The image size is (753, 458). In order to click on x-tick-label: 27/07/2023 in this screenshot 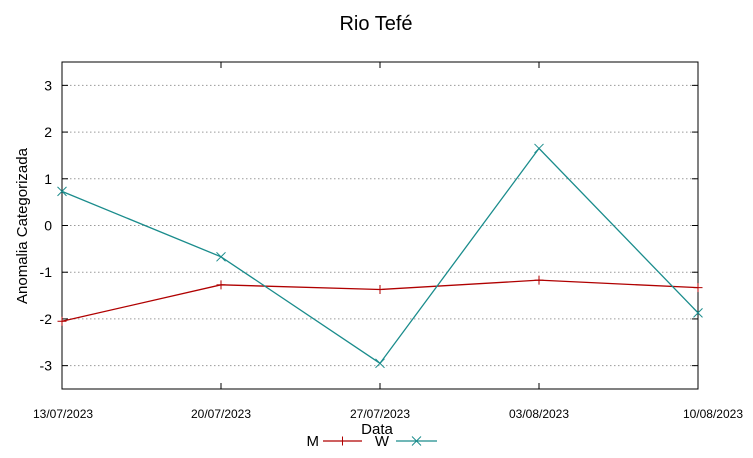, I will do `click(380, 414)`.